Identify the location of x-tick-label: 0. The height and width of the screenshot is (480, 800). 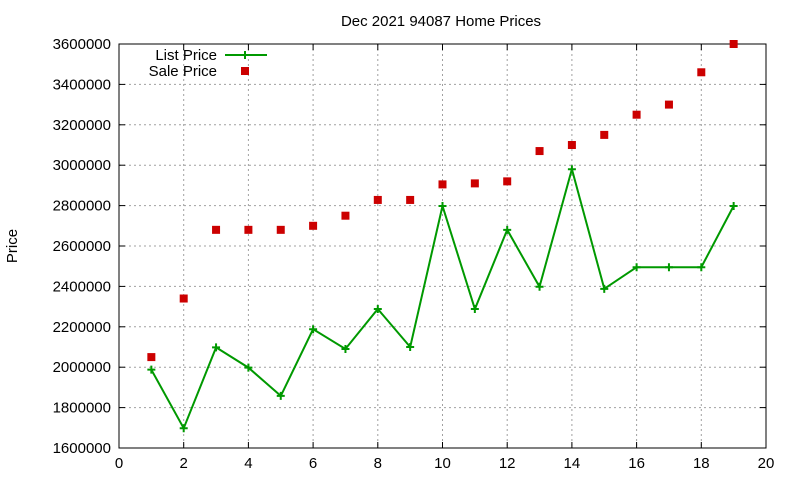
(119, 463).